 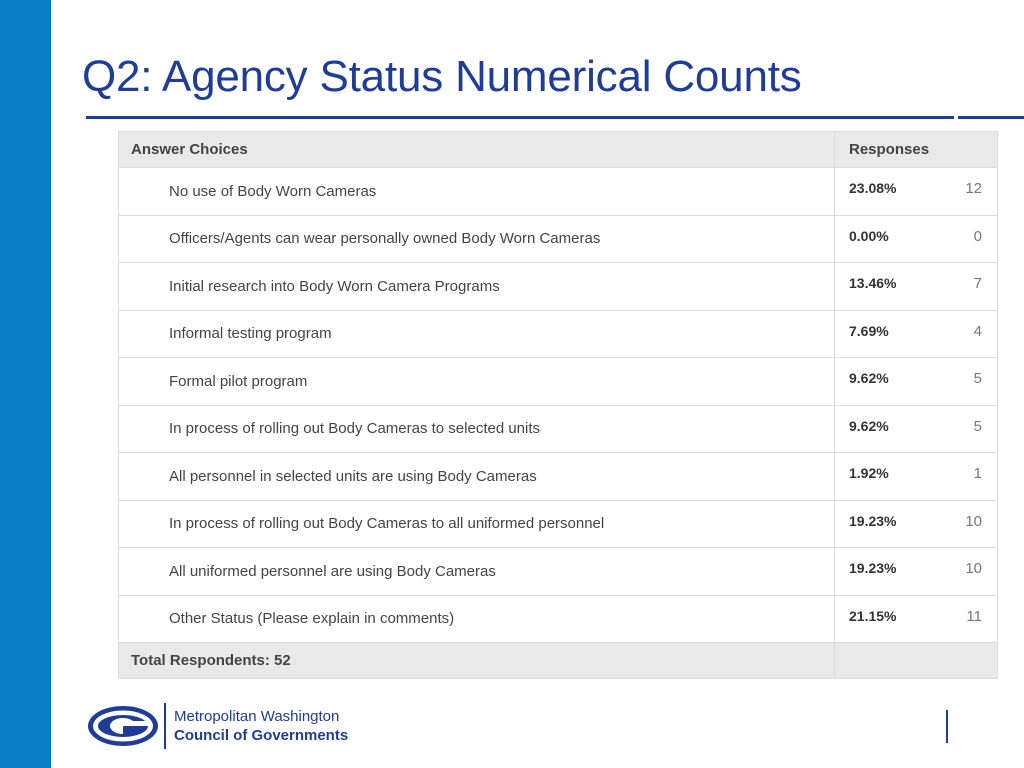 I want to click on table-footer-row: Total Respondents: 52, so click(x=558, y=660).